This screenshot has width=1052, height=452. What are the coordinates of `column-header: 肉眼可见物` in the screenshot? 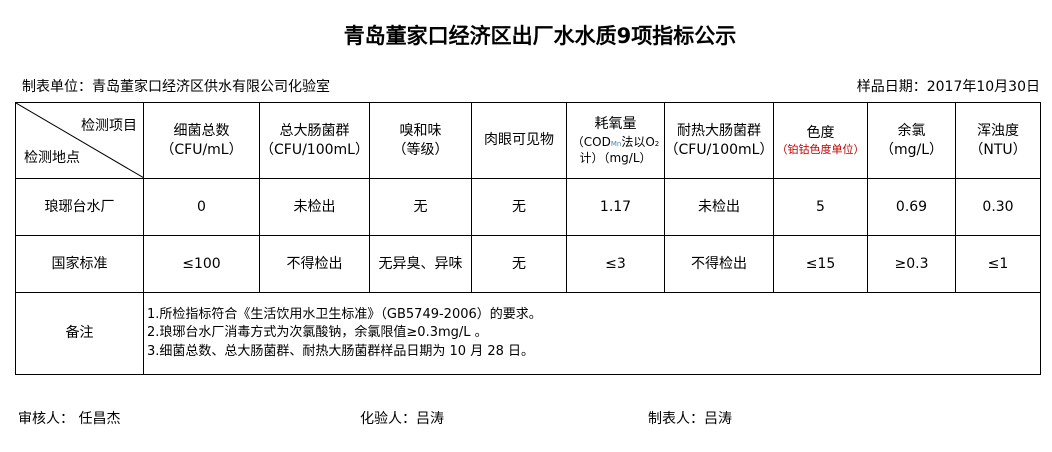 It's located at (519, 141).